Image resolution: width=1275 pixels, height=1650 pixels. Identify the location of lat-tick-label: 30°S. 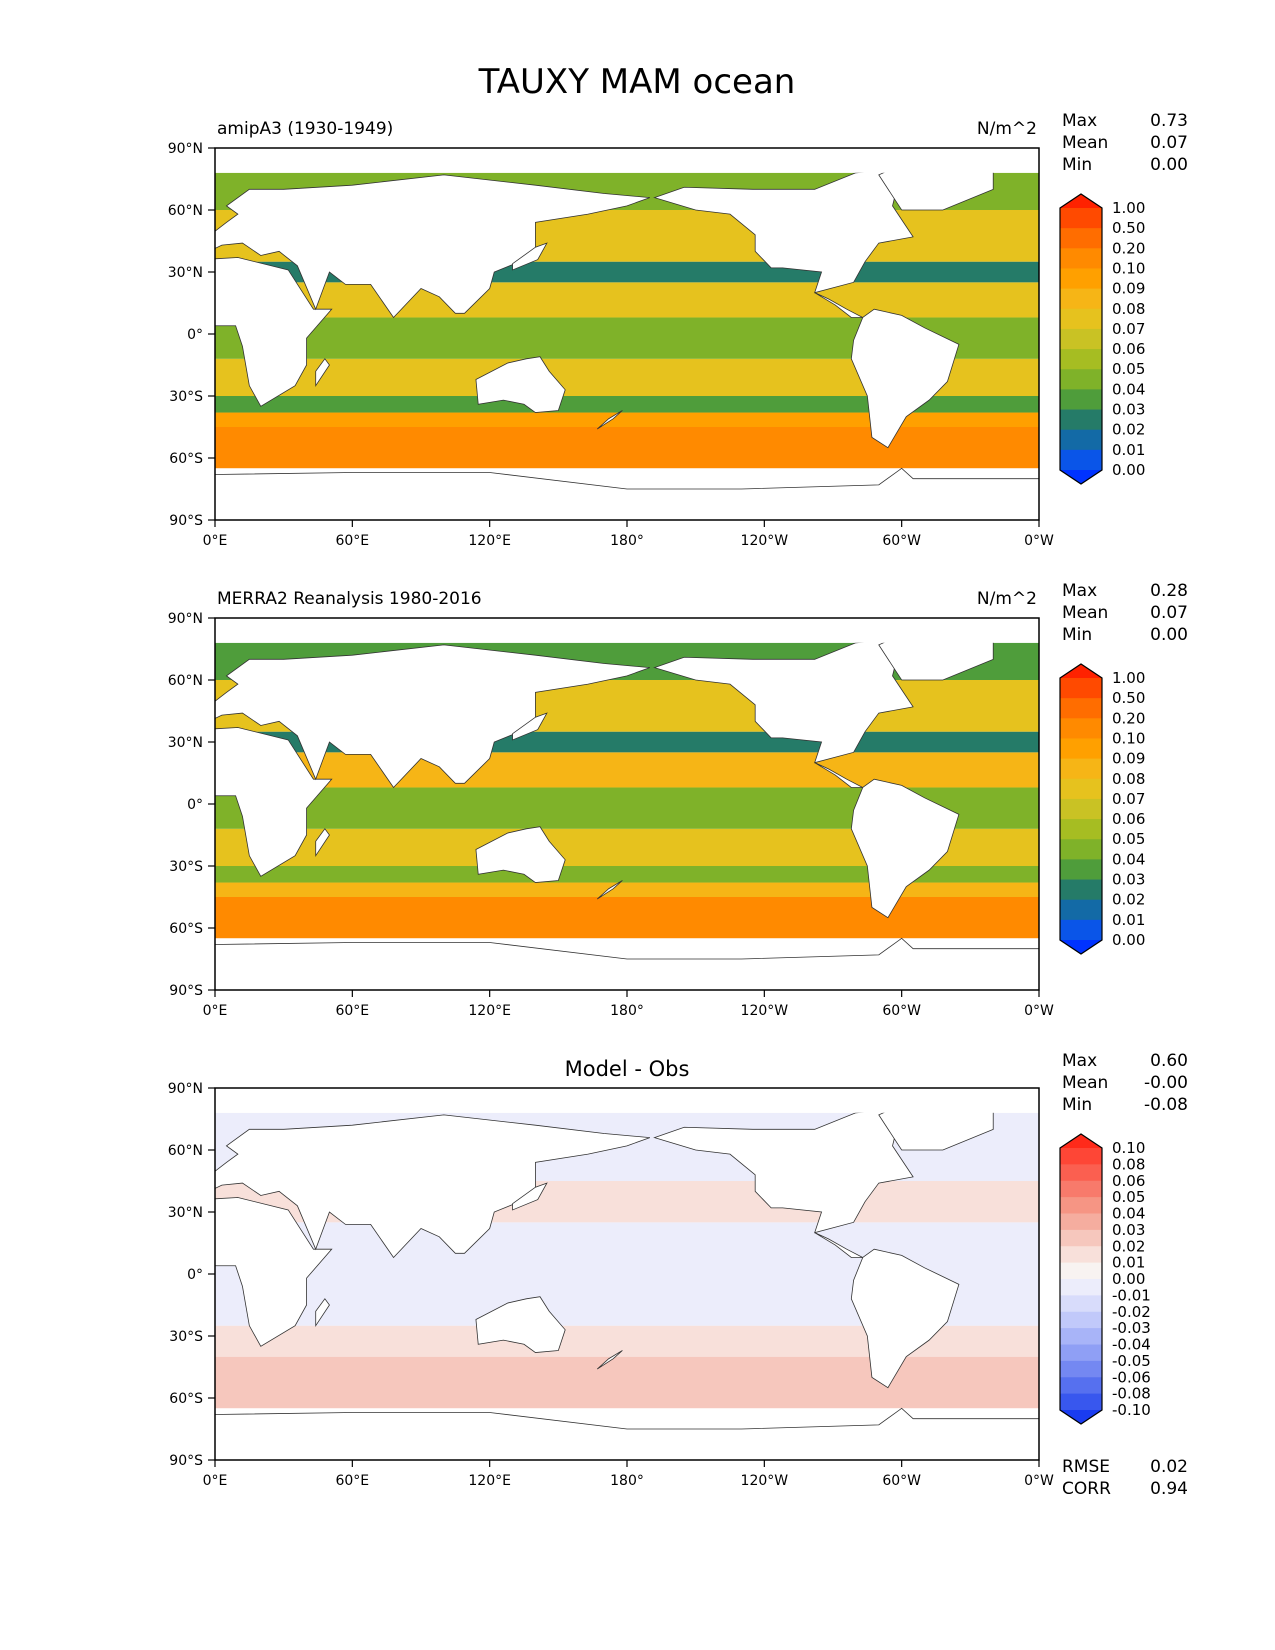
(186, 867).